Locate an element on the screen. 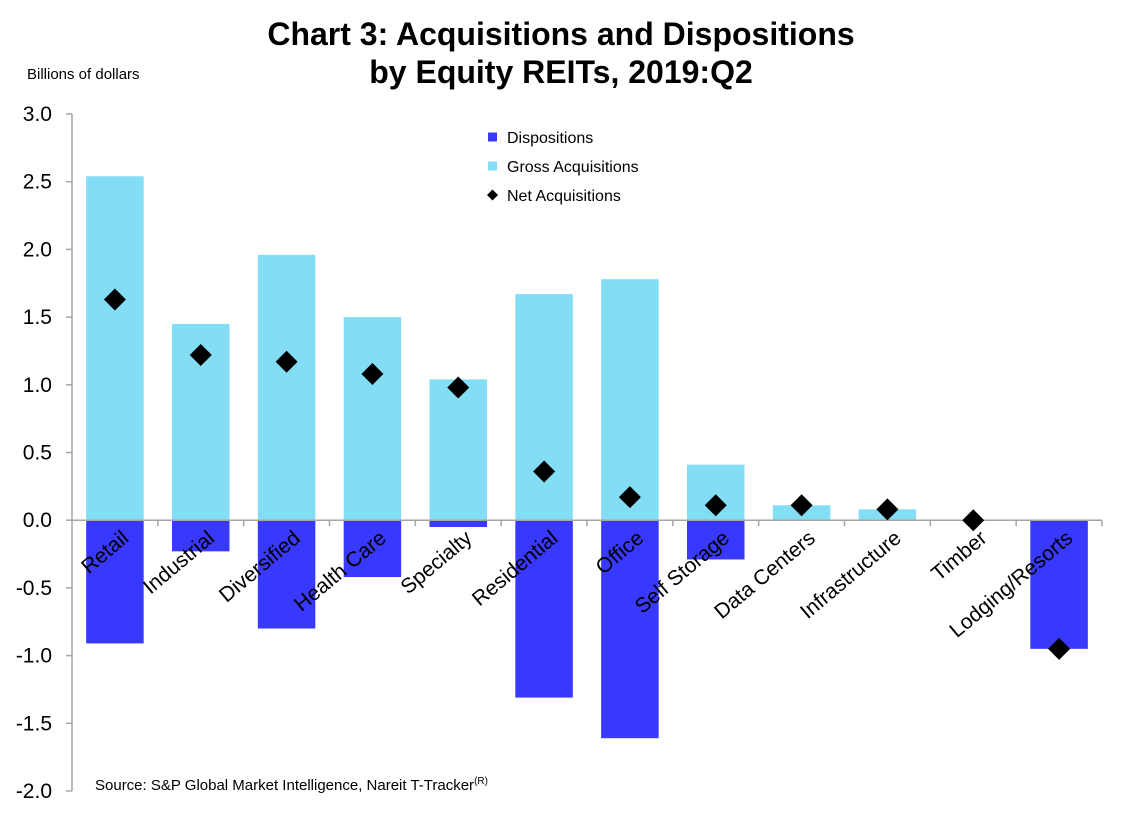  y-tick-label: -2.0 is located at coordinates (34, 791).